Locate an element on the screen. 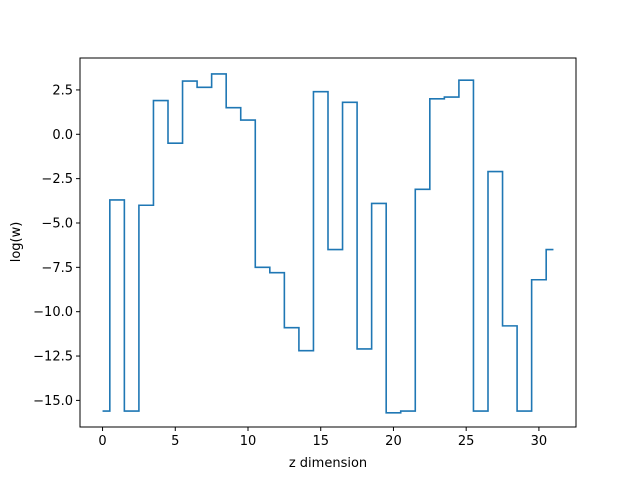 Image resolution: width=640 pixels, height=480 pixels. x-tick-label: 10 is located at coordinates (248, 441).